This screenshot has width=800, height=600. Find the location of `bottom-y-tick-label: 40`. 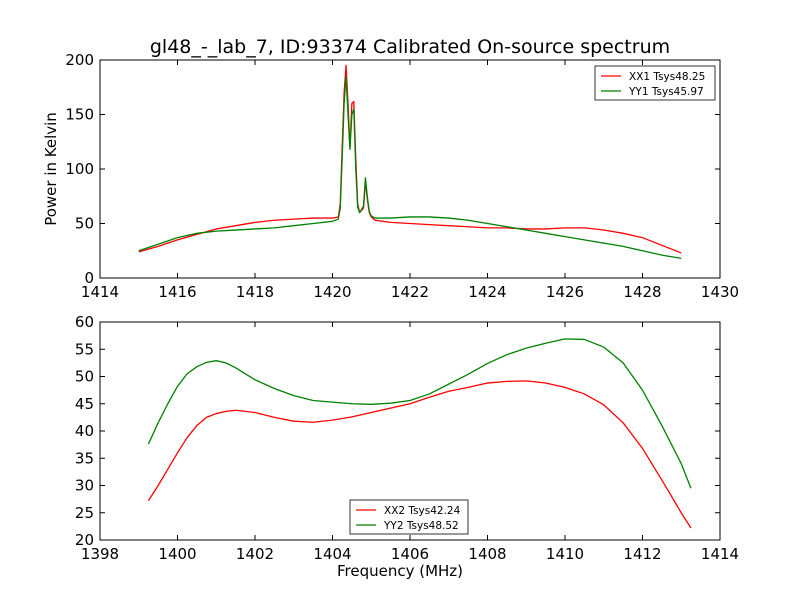

bottom-y-tick-label: 40 is located at coordinates (84, 431).